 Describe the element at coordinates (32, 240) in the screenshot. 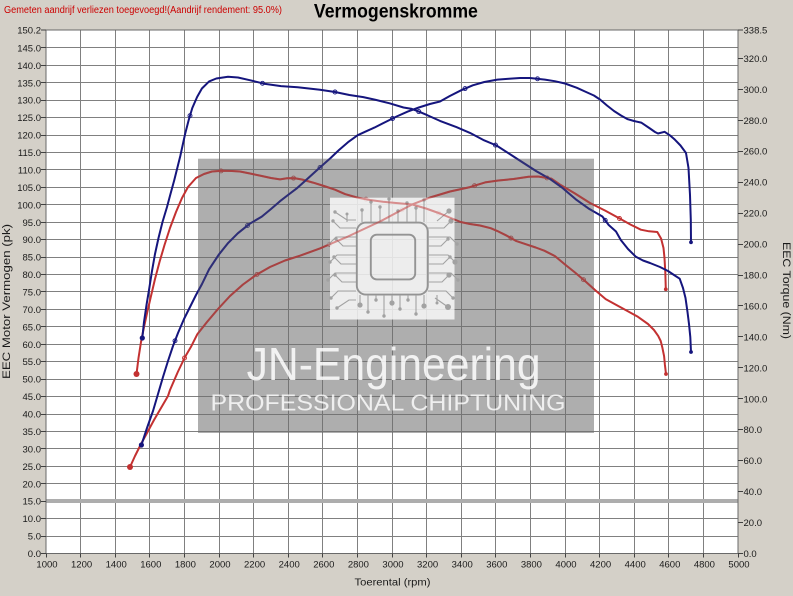

I see `svg-text: 90.0` at that location.